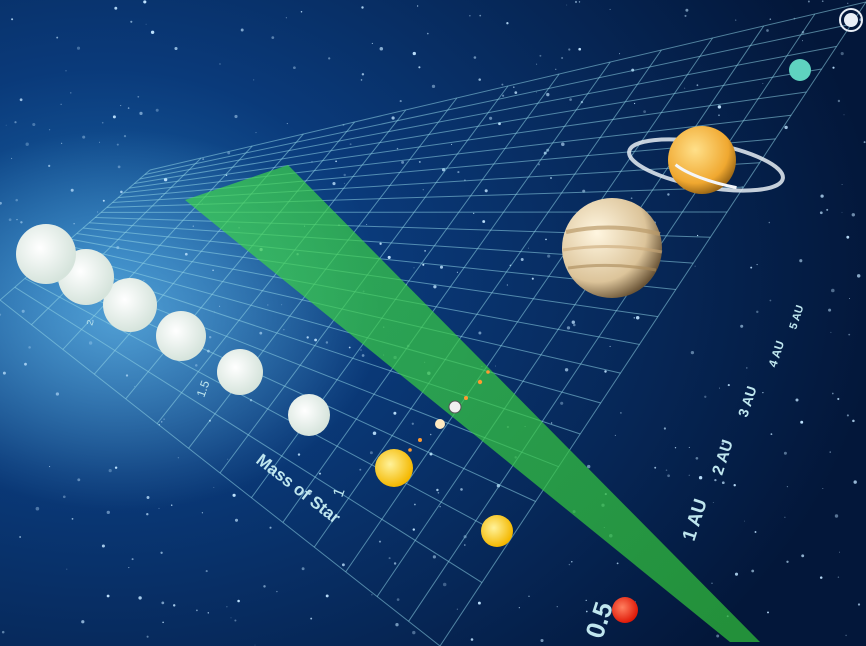 The image size is (866, 646). Describe the element at coordinates (240, 372) in the screenshot. I see `star-mass-1.5` at that location.